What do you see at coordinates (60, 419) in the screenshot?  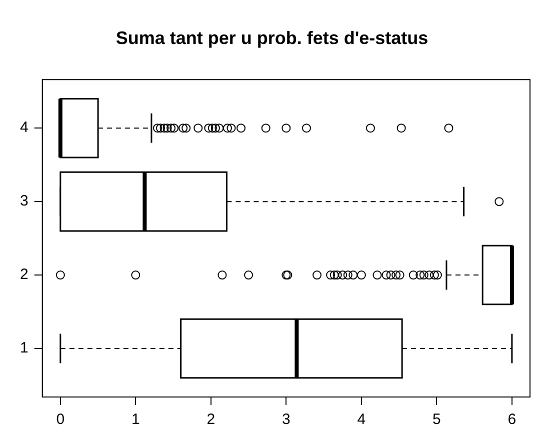 I see `x-tick-label: 0` at bounding box center [60, 419].